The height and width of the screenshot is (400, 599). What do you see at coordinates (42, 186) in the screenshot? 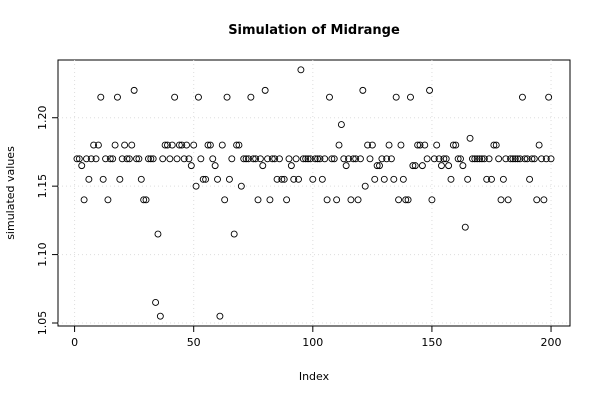
I see `y-tick-label: 1.15` at bounding box center [42, 186].